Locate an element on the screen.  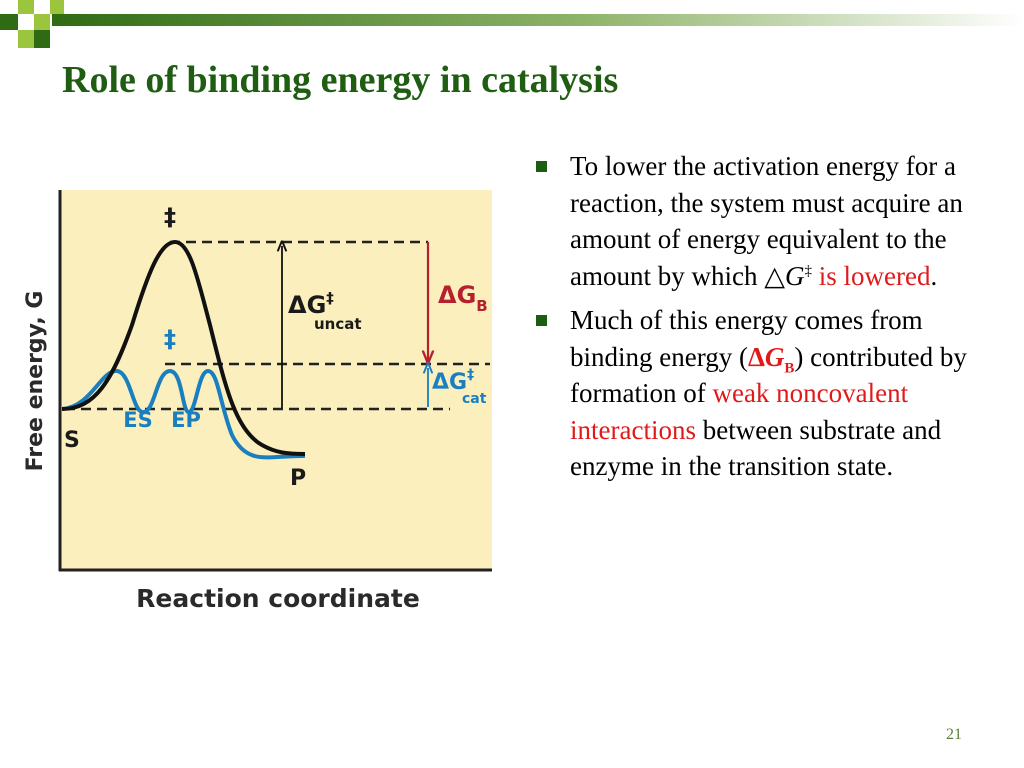
header-decoration is located at coordinates (512, 24).